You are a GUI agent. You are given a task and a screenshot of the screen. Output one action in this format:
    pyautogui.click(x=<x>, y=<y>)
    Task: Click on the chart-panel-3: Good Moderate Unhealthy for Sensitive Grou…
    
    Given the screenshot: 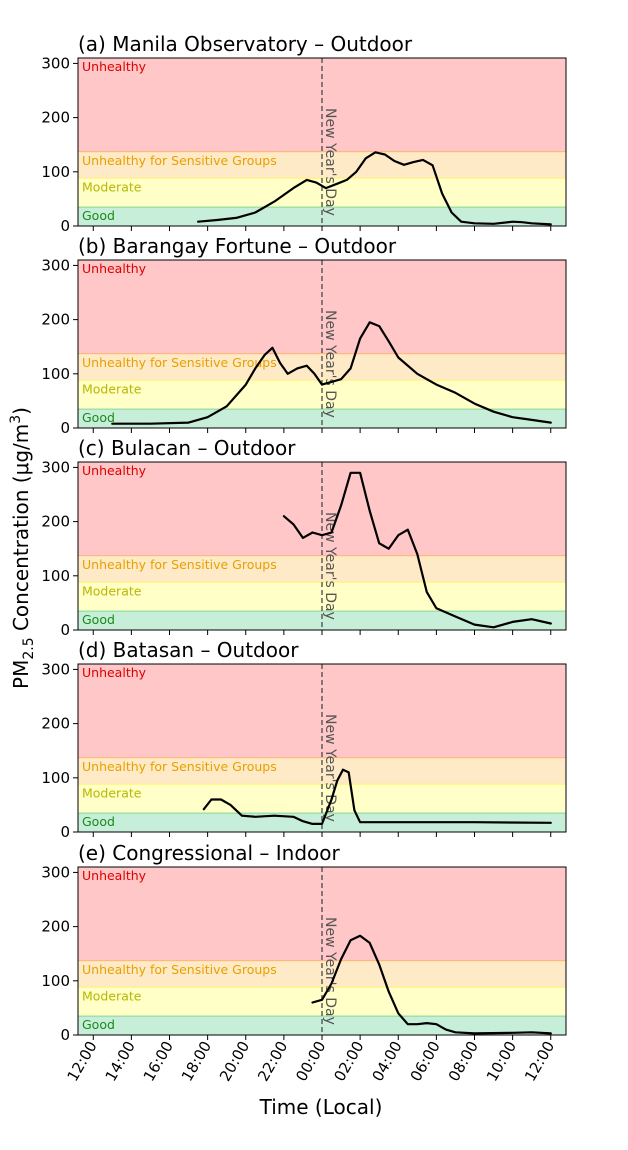 What is the action you would take?
    pyautogui.click(x=304, y=537)
    